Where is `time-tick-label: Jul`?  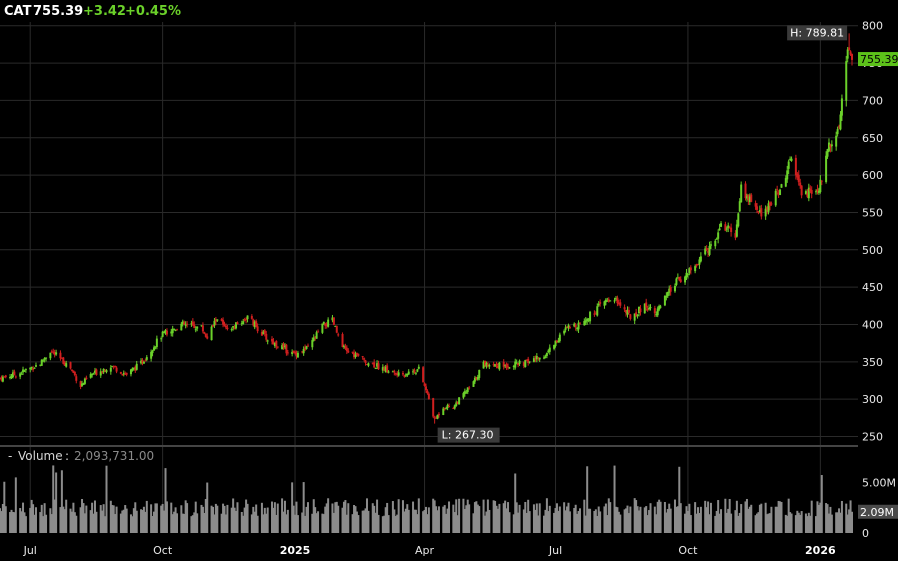 time-tick-label: Jul is located at coordinates (555, 550).